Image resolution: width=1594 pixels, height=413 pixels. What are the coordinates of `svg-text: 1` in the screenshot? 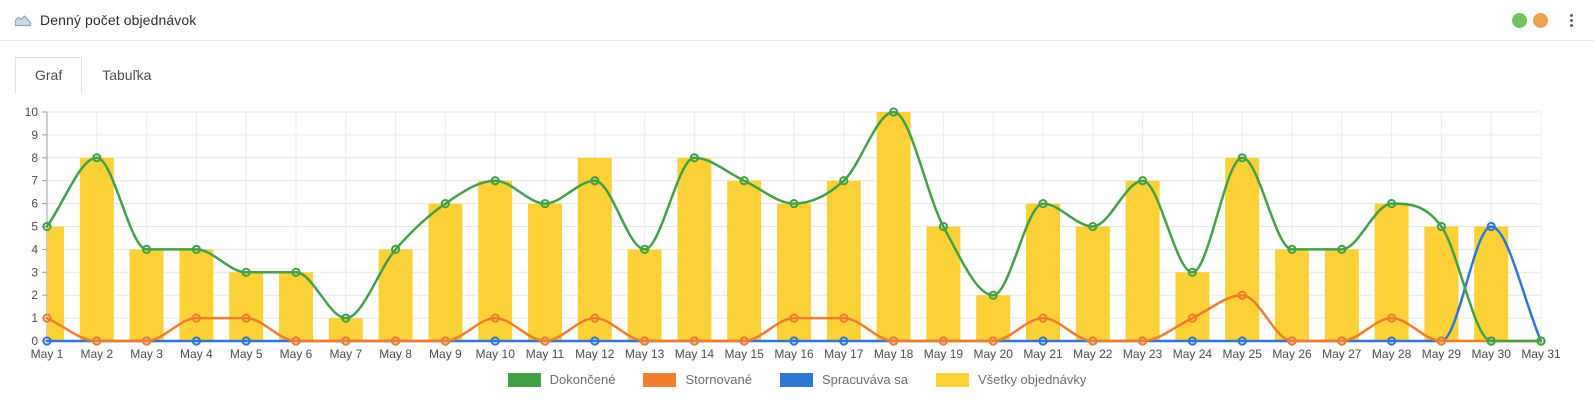 It's located at (34, 318).